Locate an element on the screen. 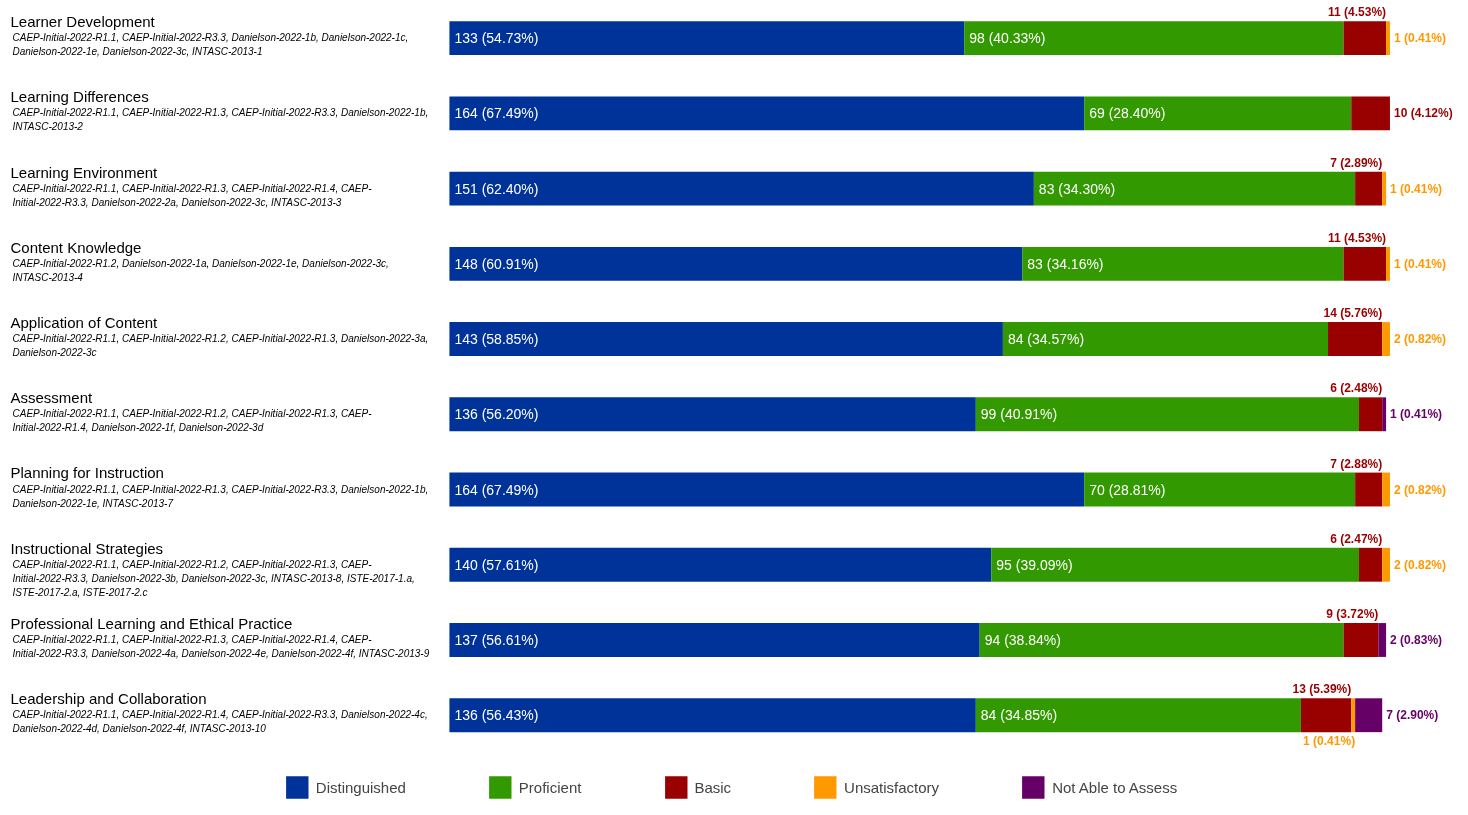 The width and height of the screenshot is (1468, 815). data-label: 7 (2.88%) is located at coordinates (1356, 463).